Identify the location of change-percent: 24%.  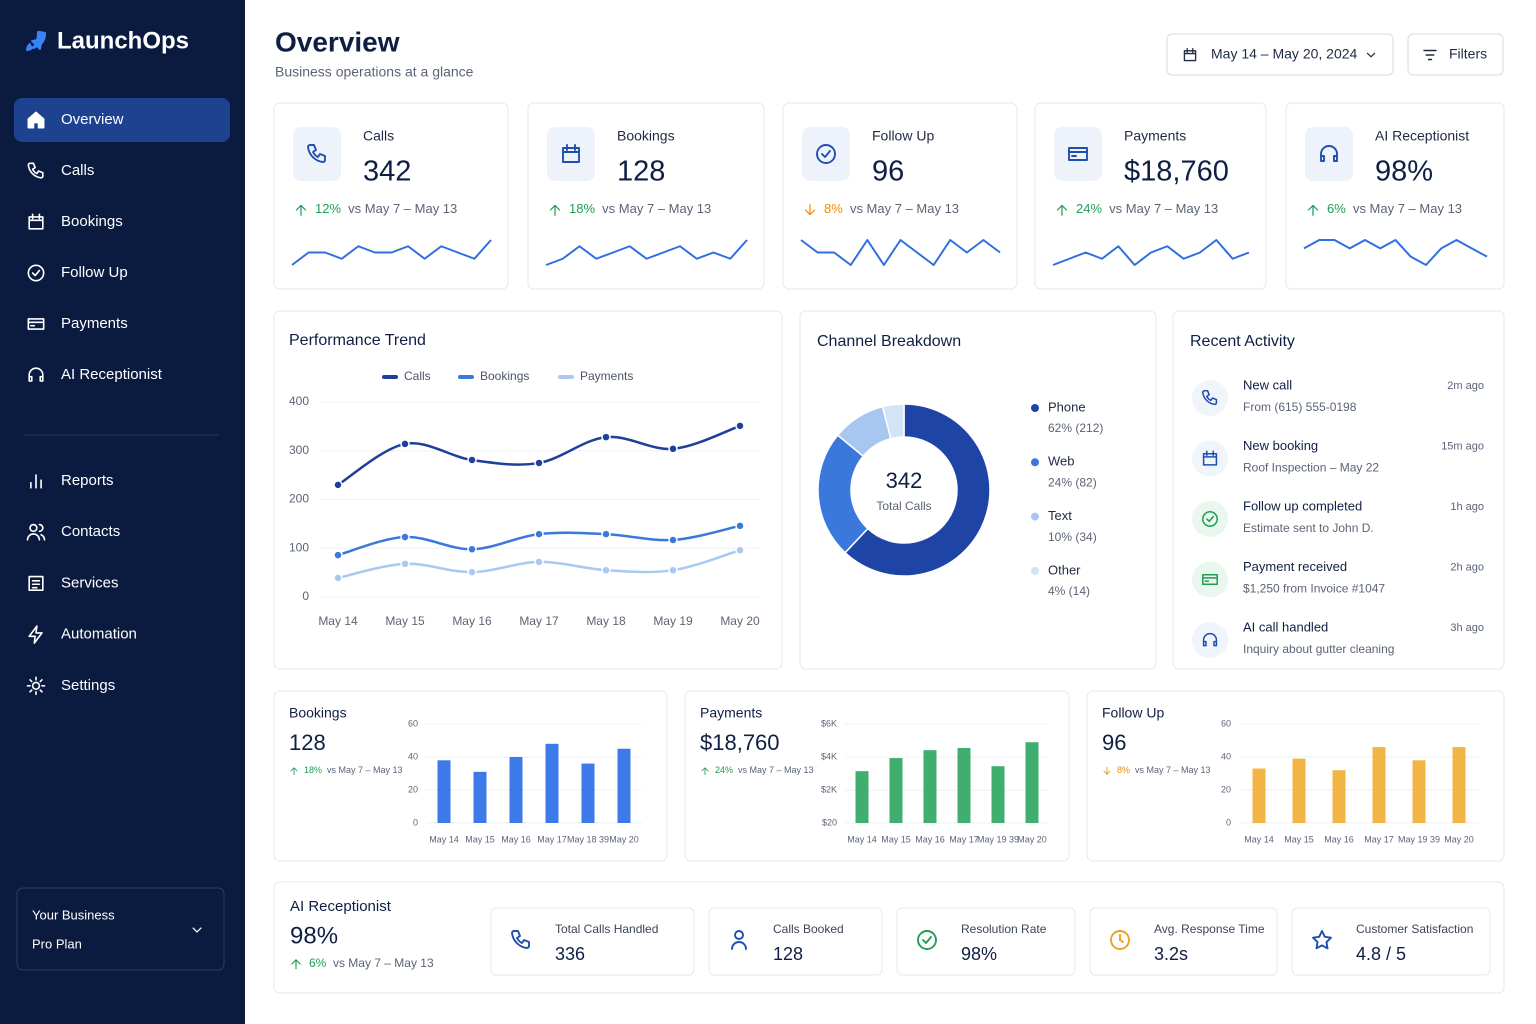
(724, 770).